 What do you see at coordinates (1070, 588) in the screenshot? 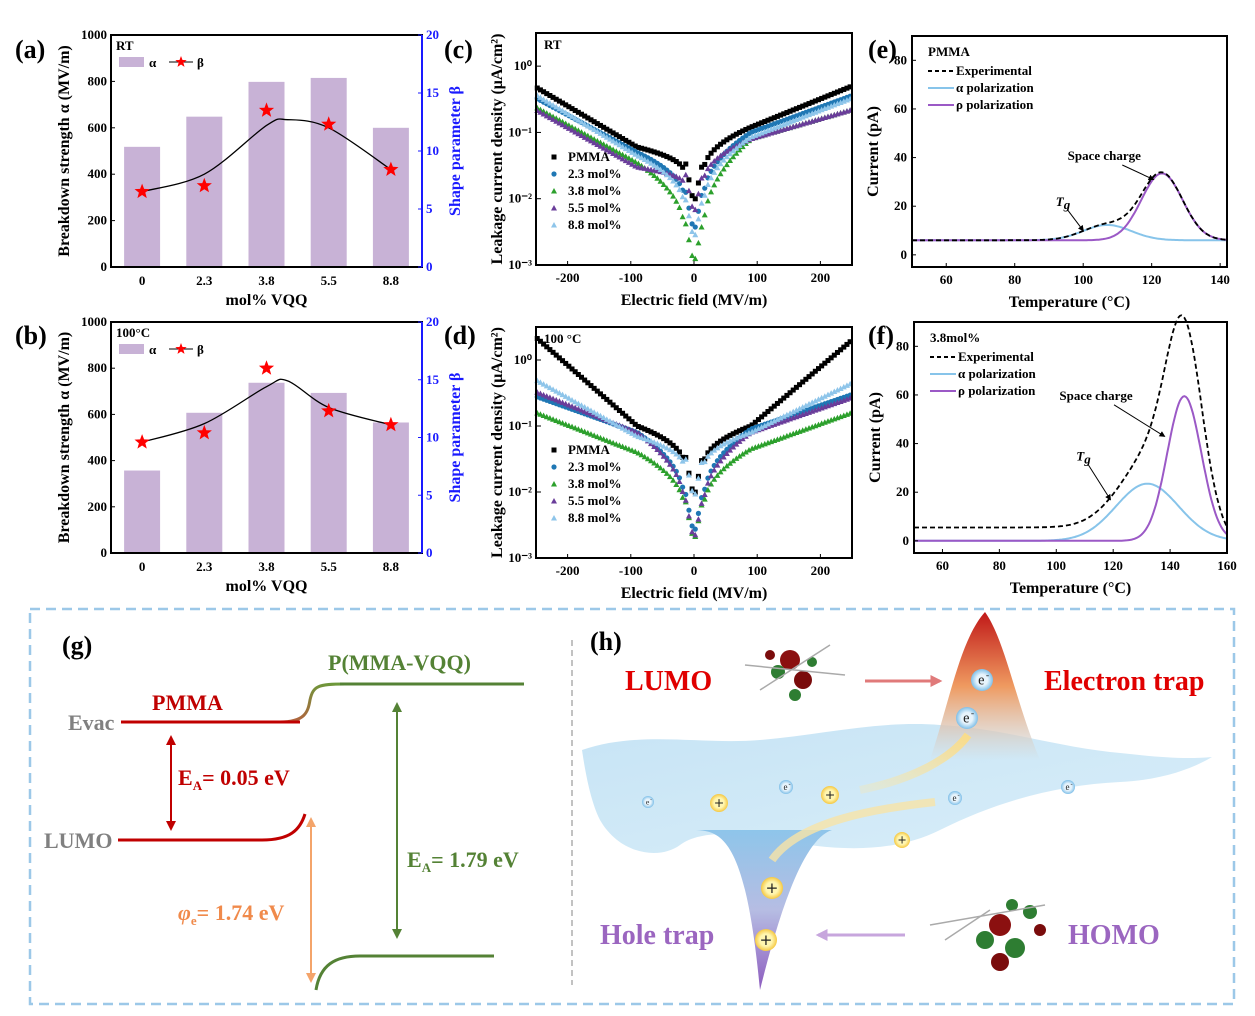
I see `x-axis-label: Temperature (°C)` at bounding box center [1070, 588].